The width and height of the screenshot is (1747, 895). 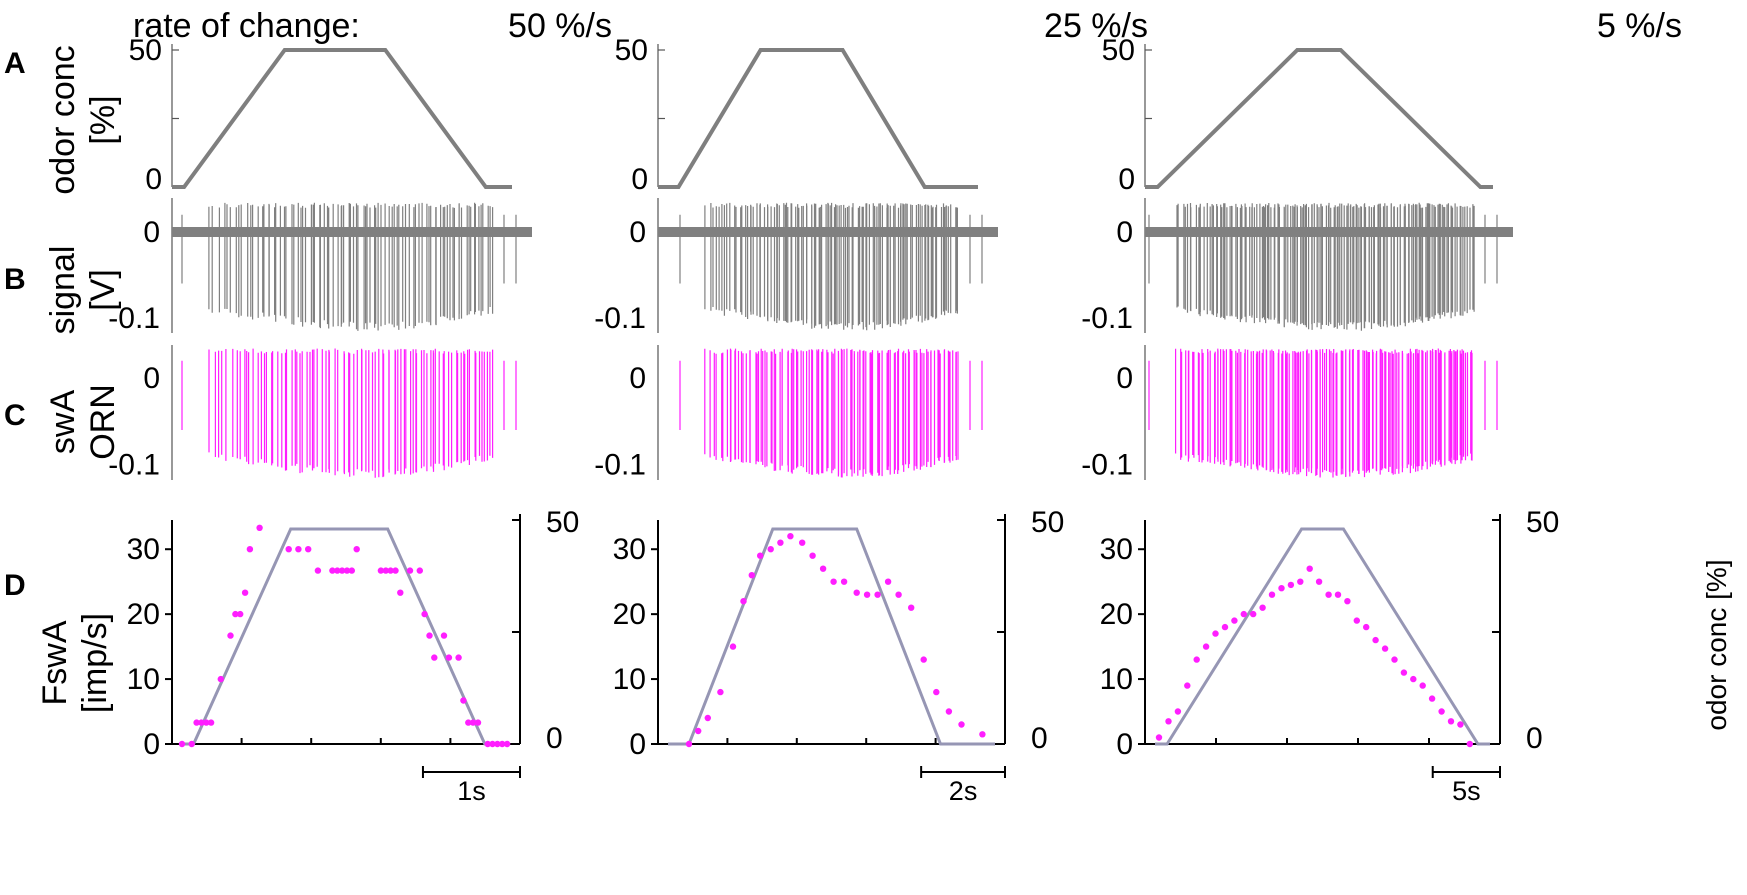 What do you see at coordinates (15, 63) in the screenshot?
I see `panel-letter-a: A` at bounding box center [15, 63].